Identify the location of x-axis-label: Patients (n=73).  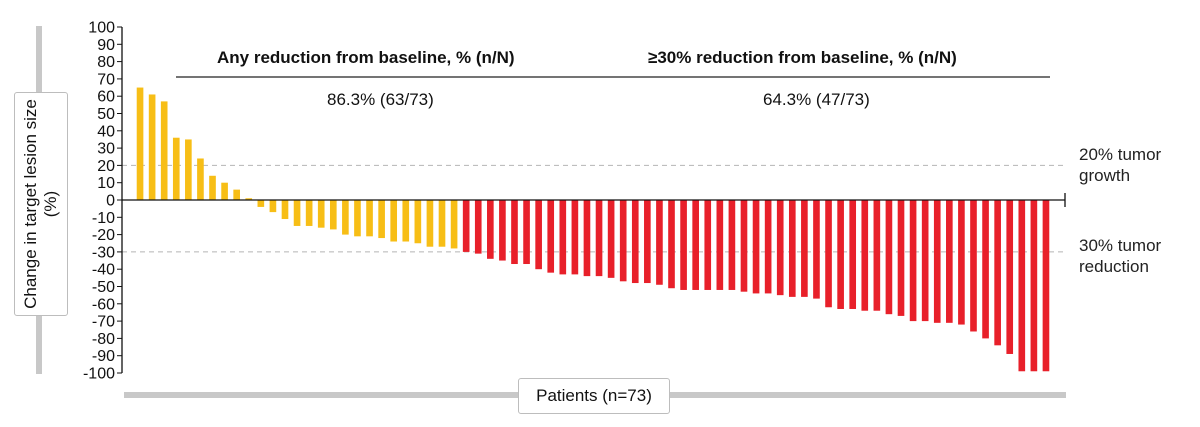
(594, 396).